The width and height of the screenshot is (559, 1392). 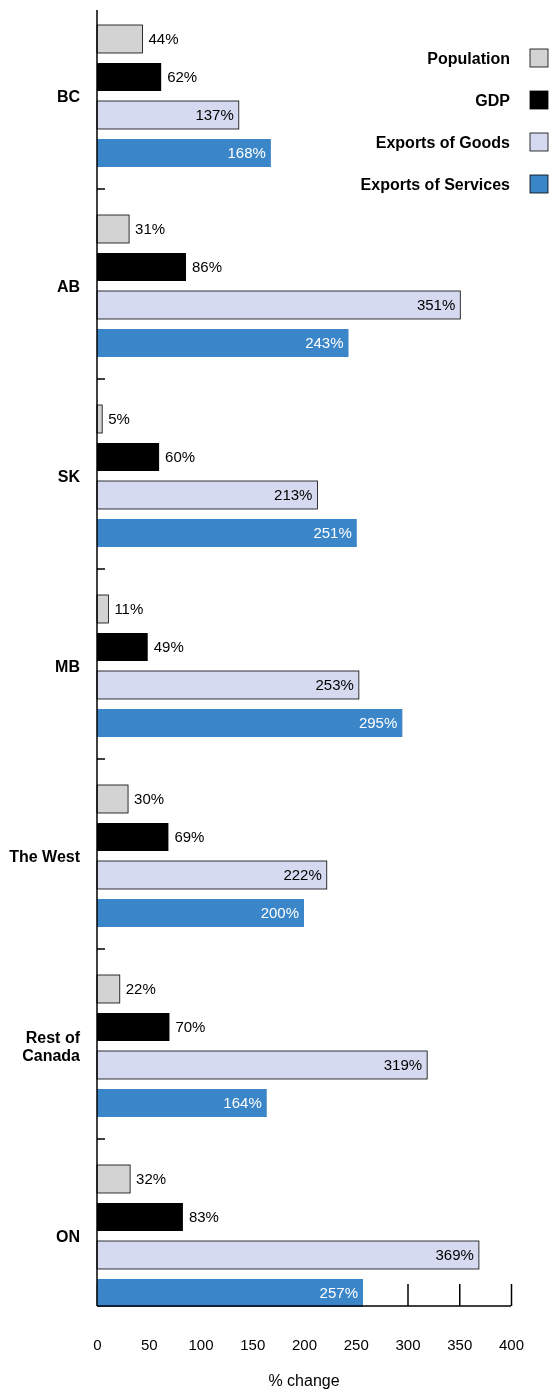 What do you see at coordinates (356, 1345) in the screenshot?
I see `x-tick-label: 250` at bounding box center [356, 1345].